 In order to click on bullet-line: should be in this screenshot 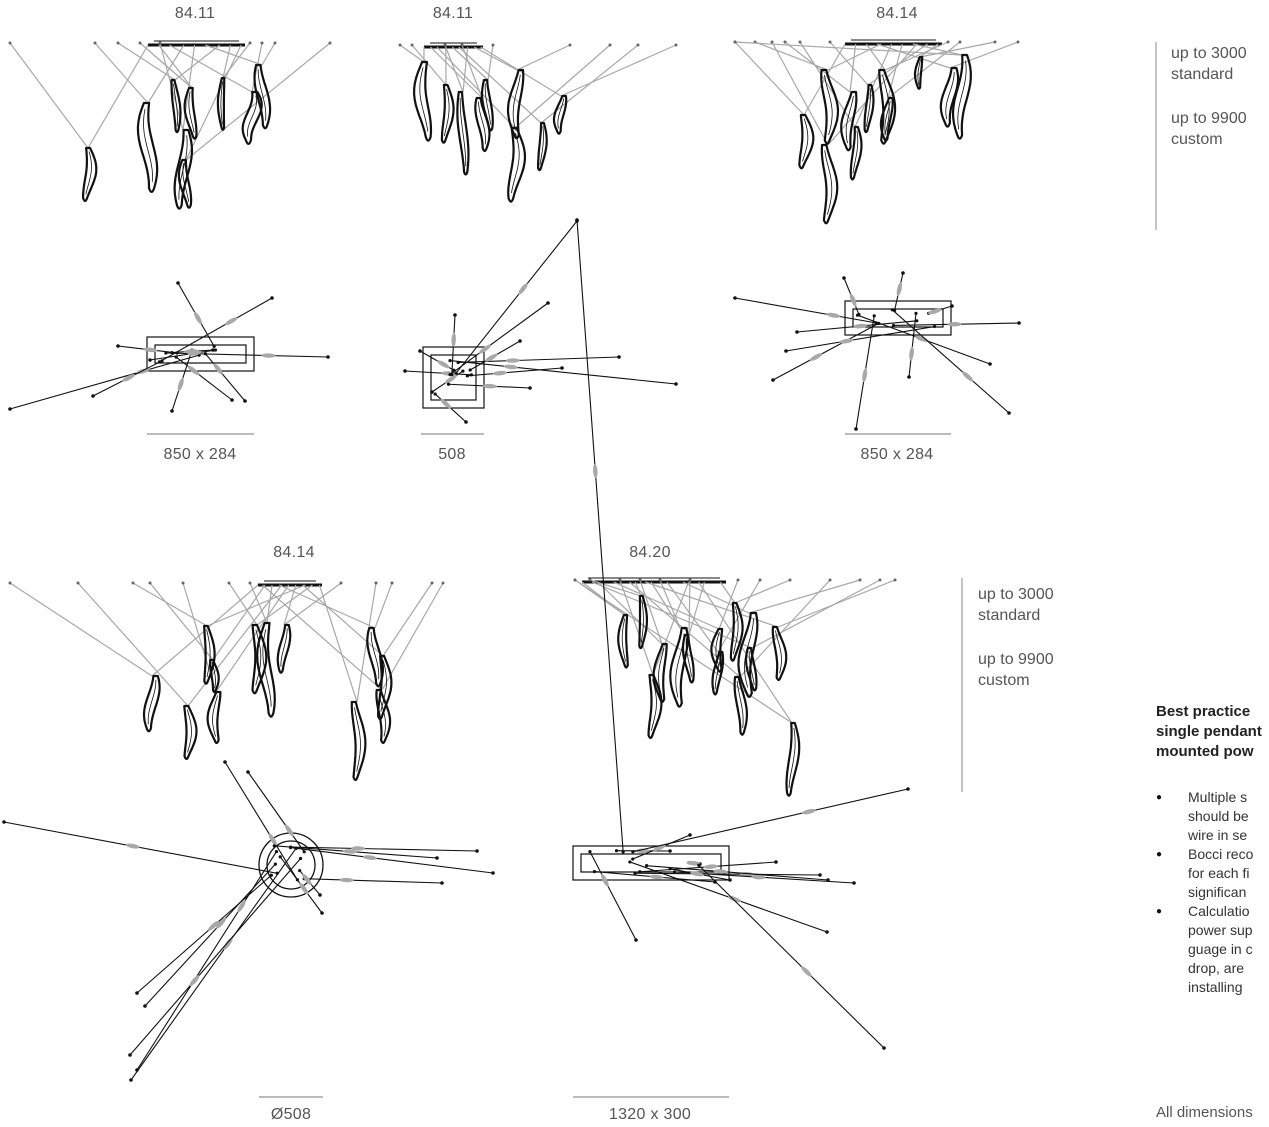, I will do `click(1218, 816)`.